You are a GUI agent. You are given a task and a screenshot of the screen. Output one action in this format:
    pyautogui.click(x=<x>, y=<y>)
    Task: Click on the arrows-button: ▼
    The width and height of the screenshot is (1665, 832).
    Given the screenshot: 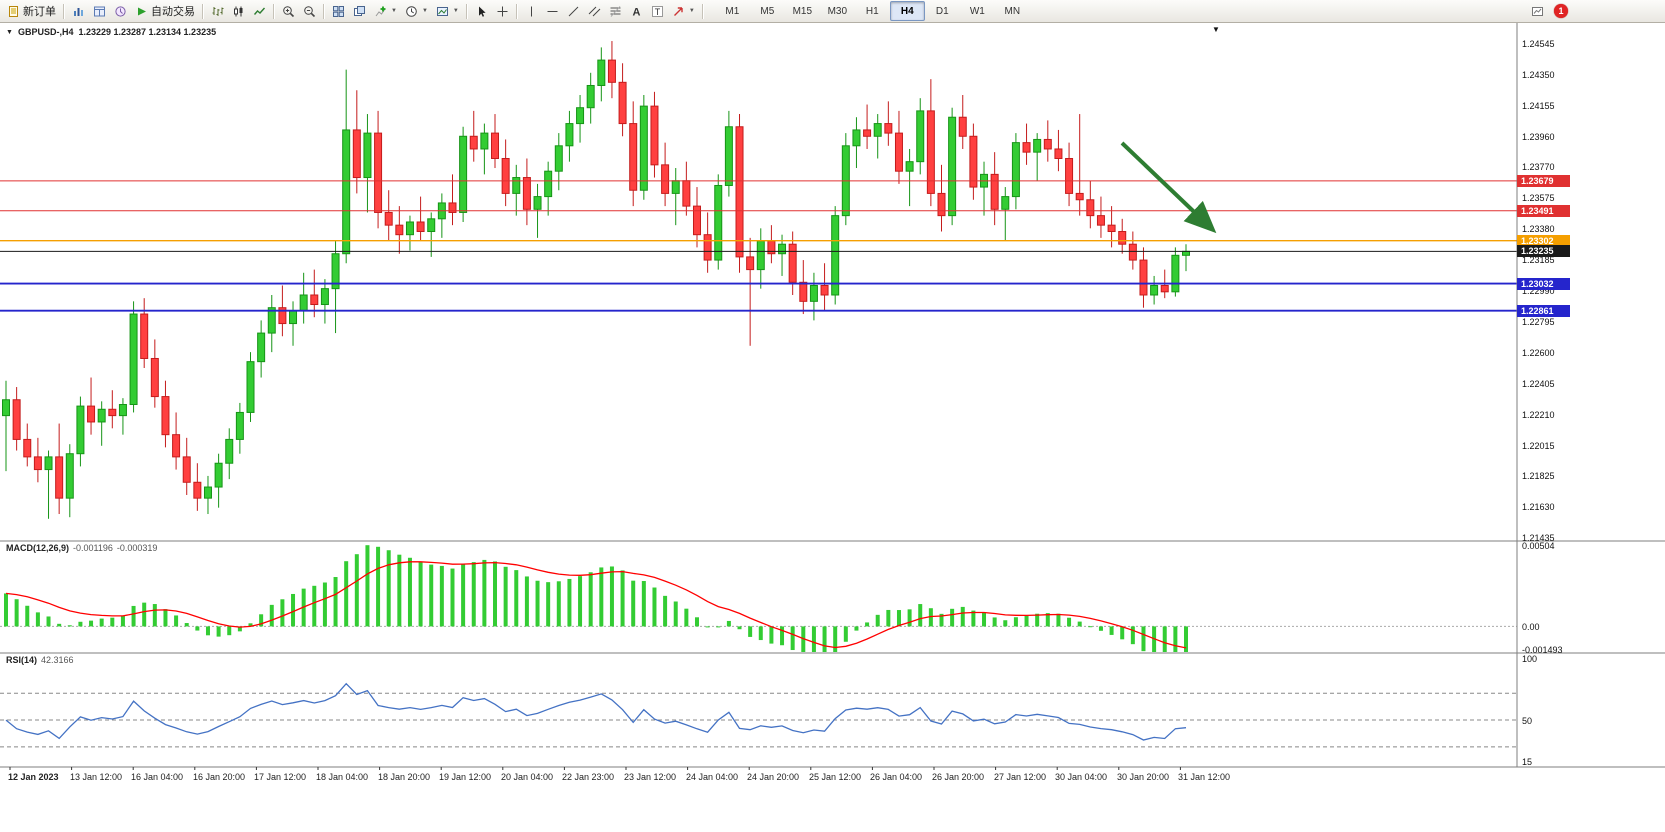 What is the action you would take?
    pyautogui.click(x=683, y=11)
    